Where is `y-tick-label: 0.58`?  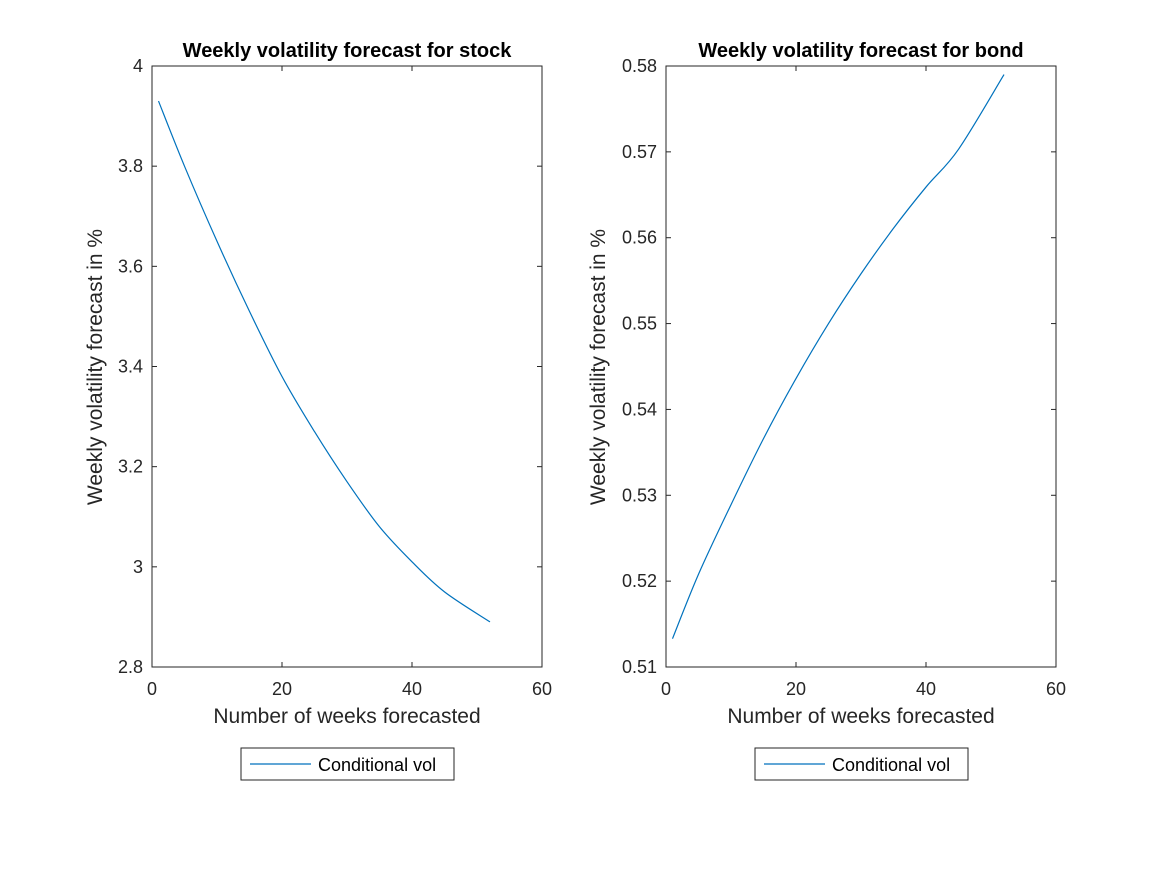 y-tick-label: 0.58 is located at coordinates (639, 66).